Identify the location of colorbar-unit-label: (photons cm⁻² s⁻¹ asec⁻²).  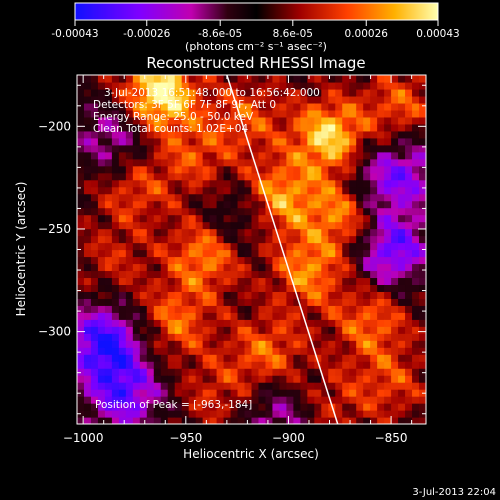
(256, 46).